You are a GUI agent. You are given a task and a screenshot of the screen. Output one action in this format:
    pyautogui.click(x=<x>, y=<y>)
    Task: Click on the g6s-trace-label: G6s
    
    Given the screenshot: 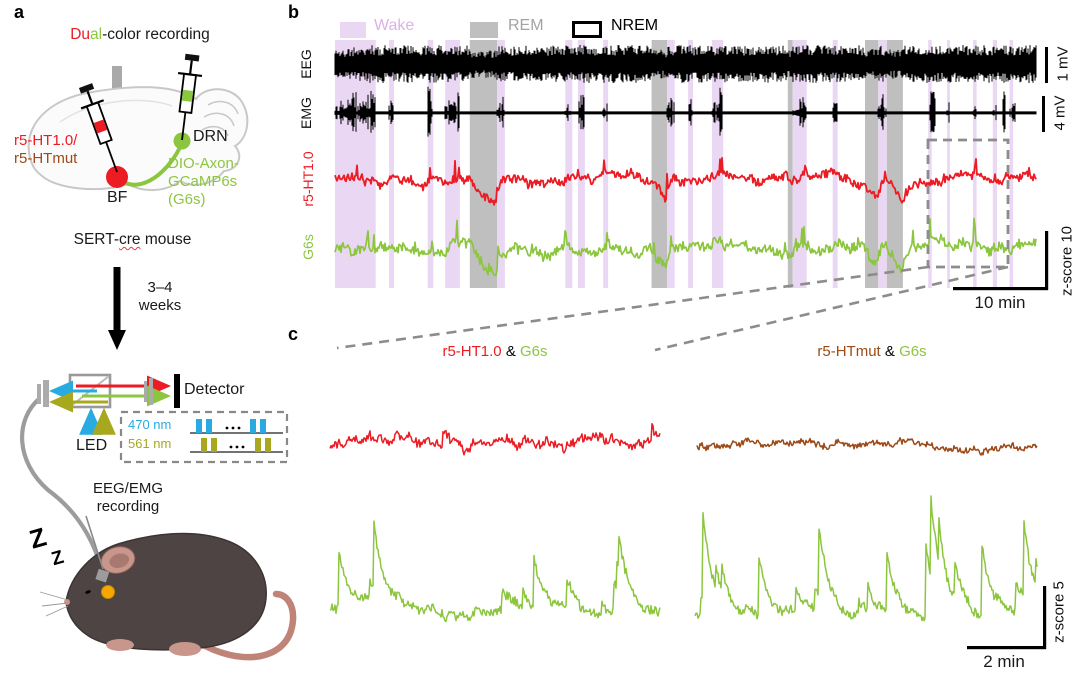 What is the action you would take?
    pyautogui.click(x=308, y=247)
    